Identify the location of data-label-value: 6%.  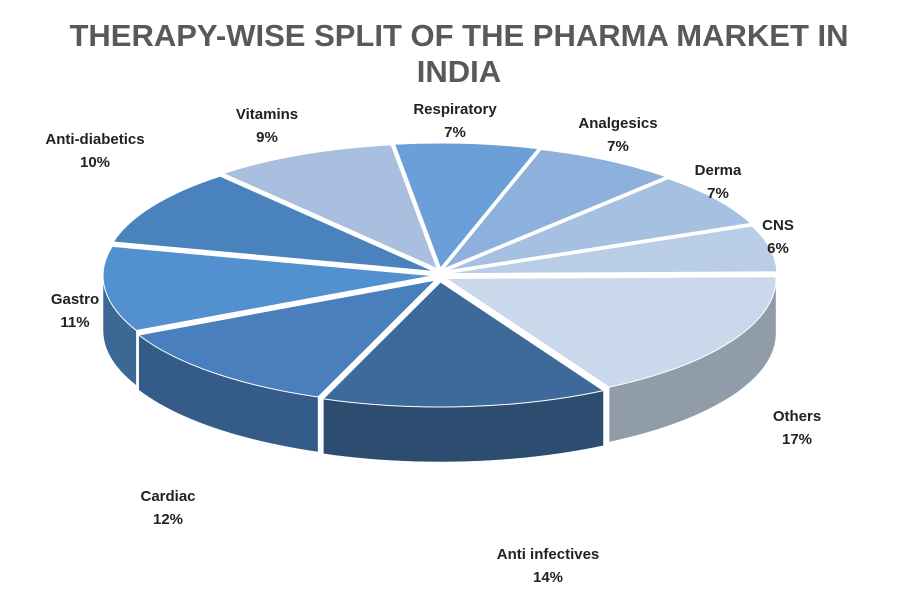
(778, 248).